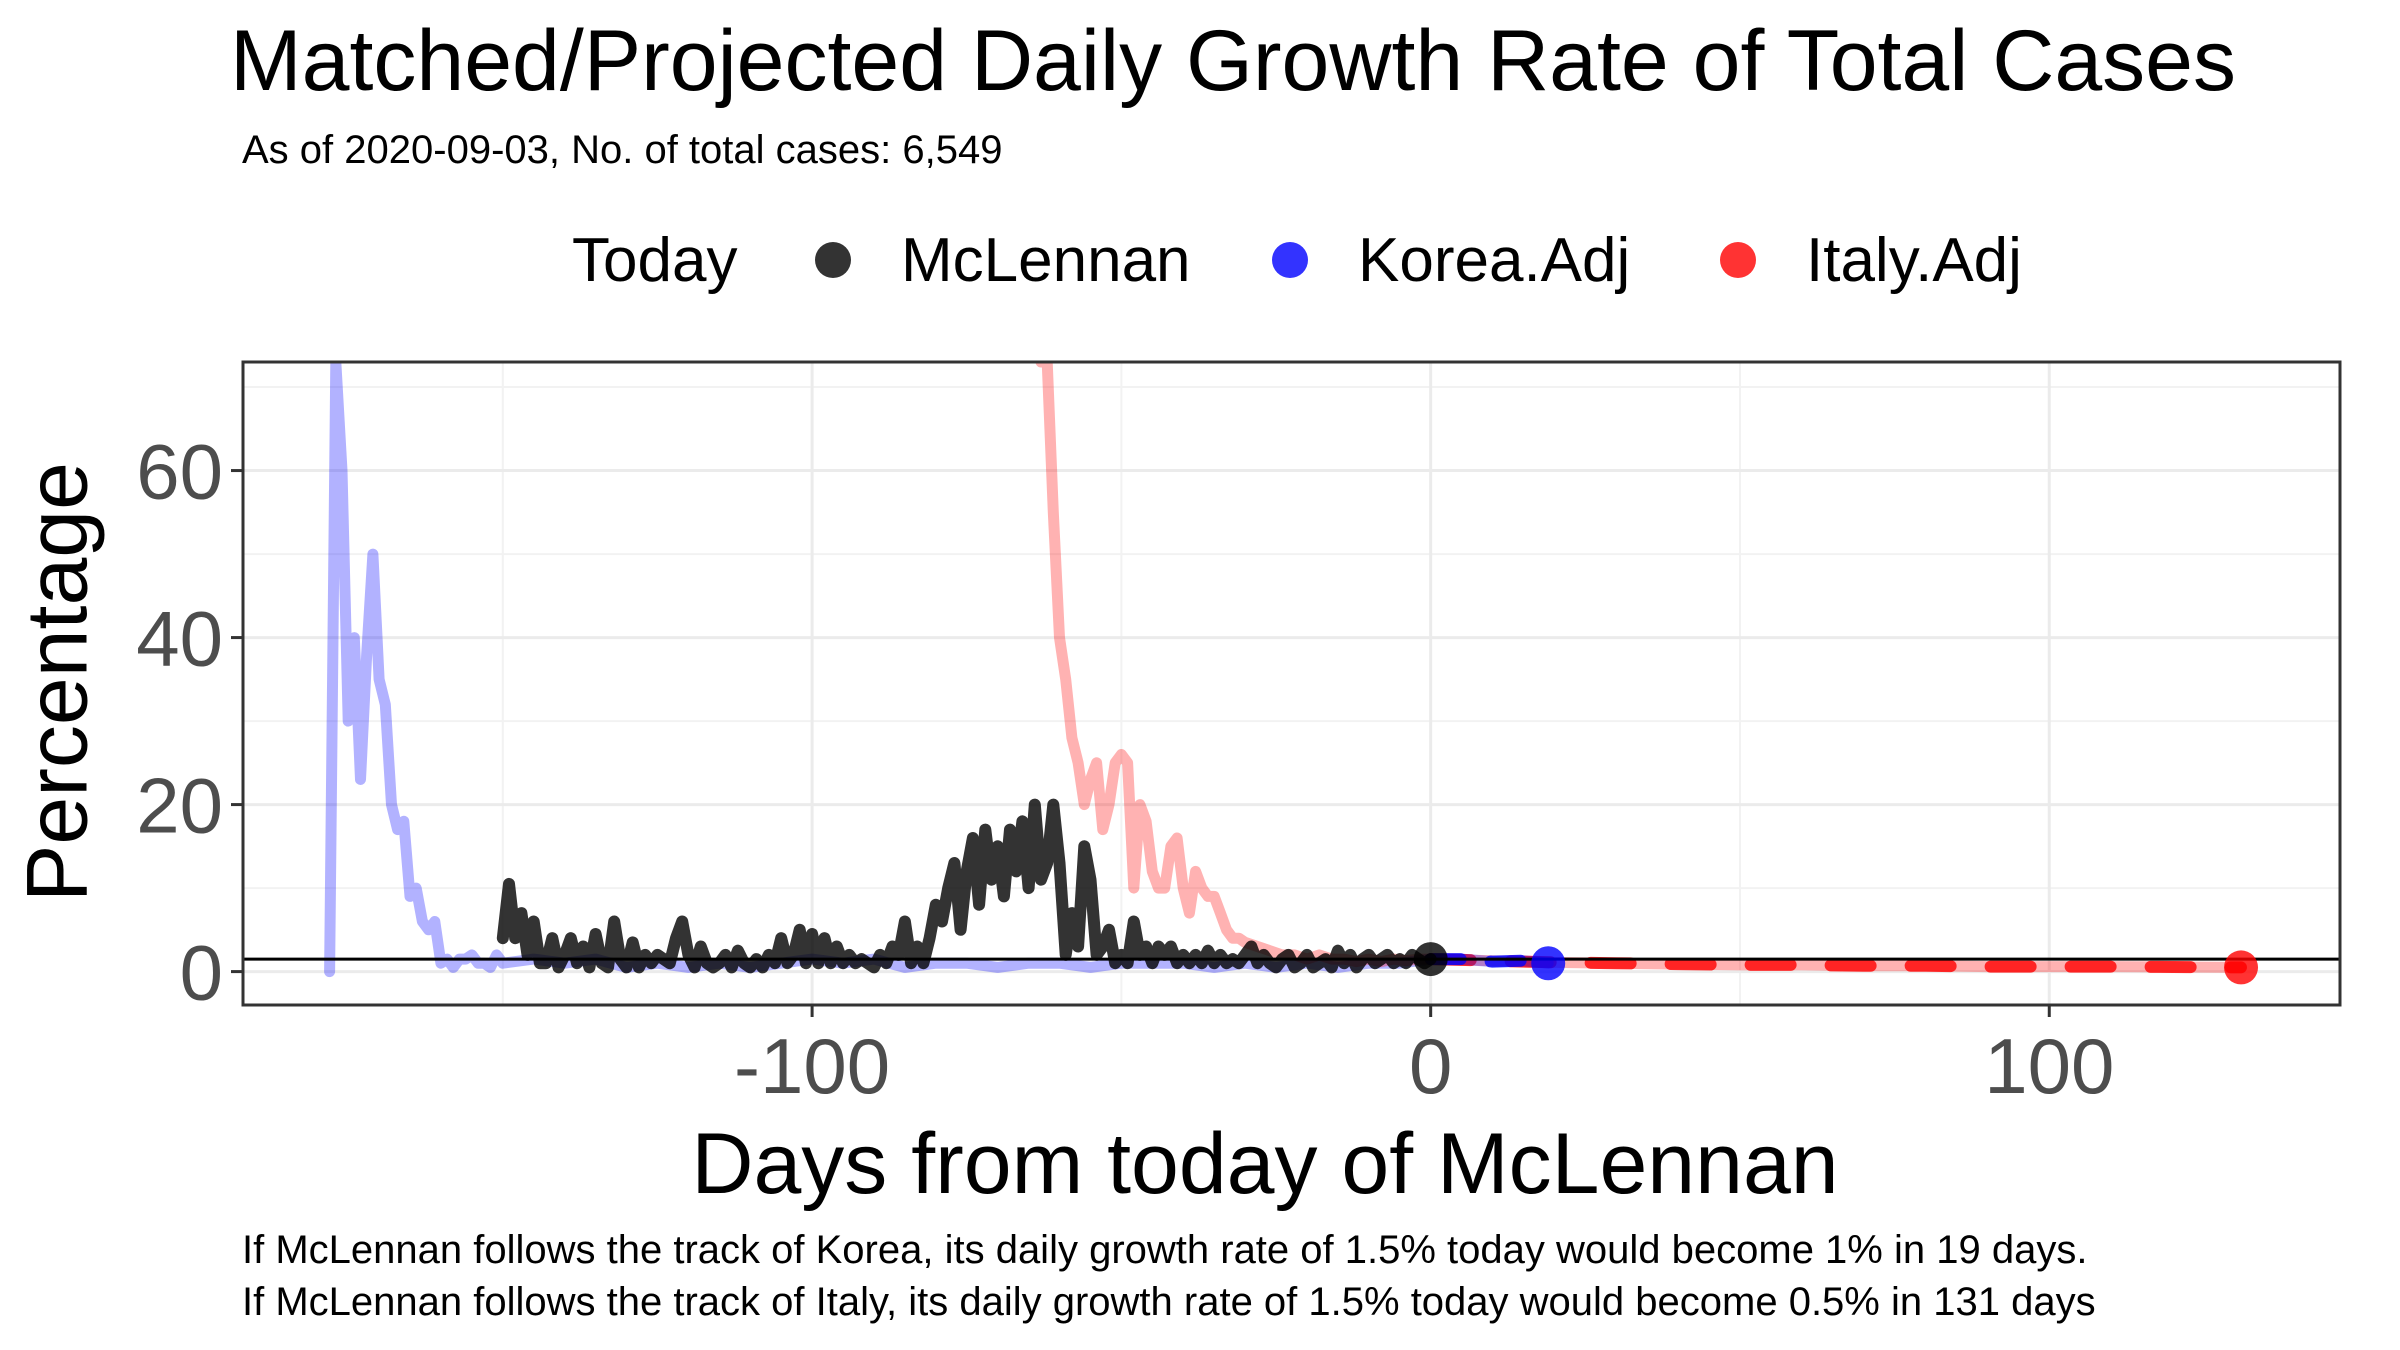 The height and width of the screenshot is (1350, 2400). What do you see at coordinates (2241, 967) in the screenshot?
I see `marker-italy-adj` at bounding box center [2241, 967].